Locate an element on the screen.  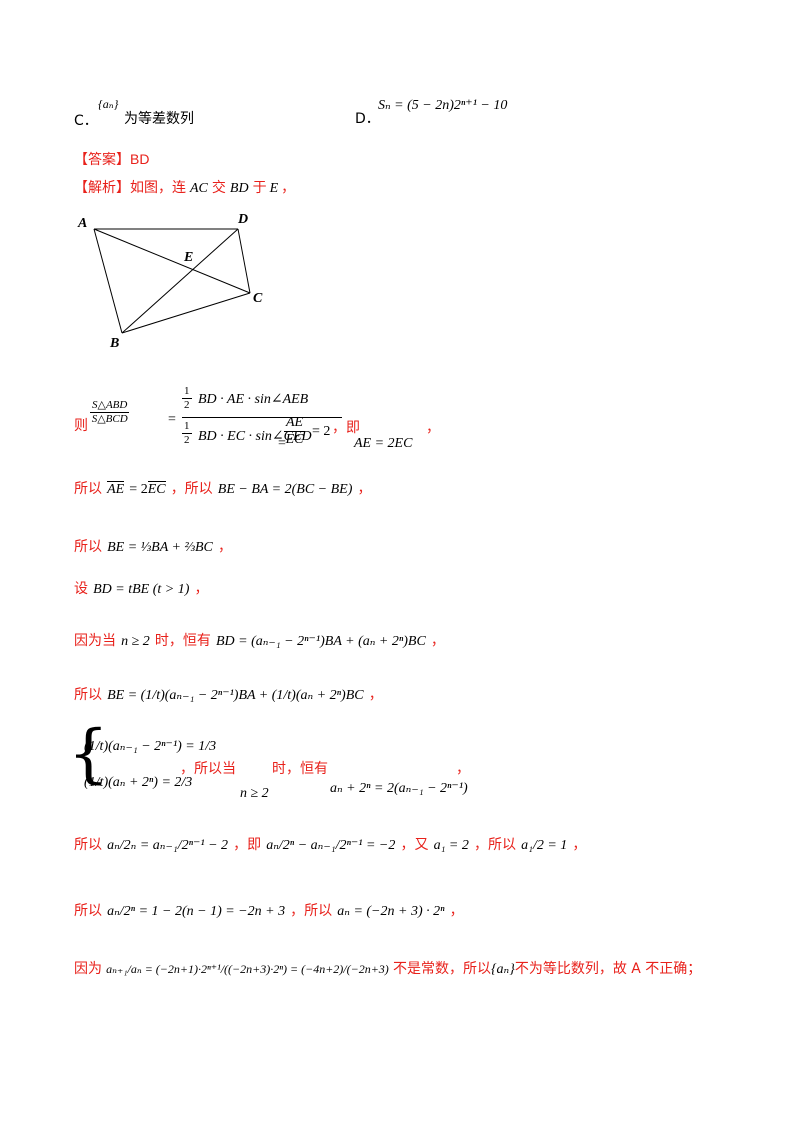
l2-suoyi: 所以 is located at coordinates (88, 489).